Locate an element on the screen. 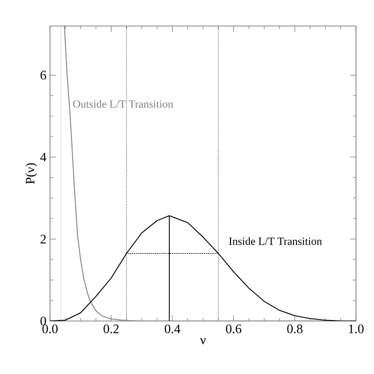  x-tick-label: 0.0 is located at coordinates (50, 329).